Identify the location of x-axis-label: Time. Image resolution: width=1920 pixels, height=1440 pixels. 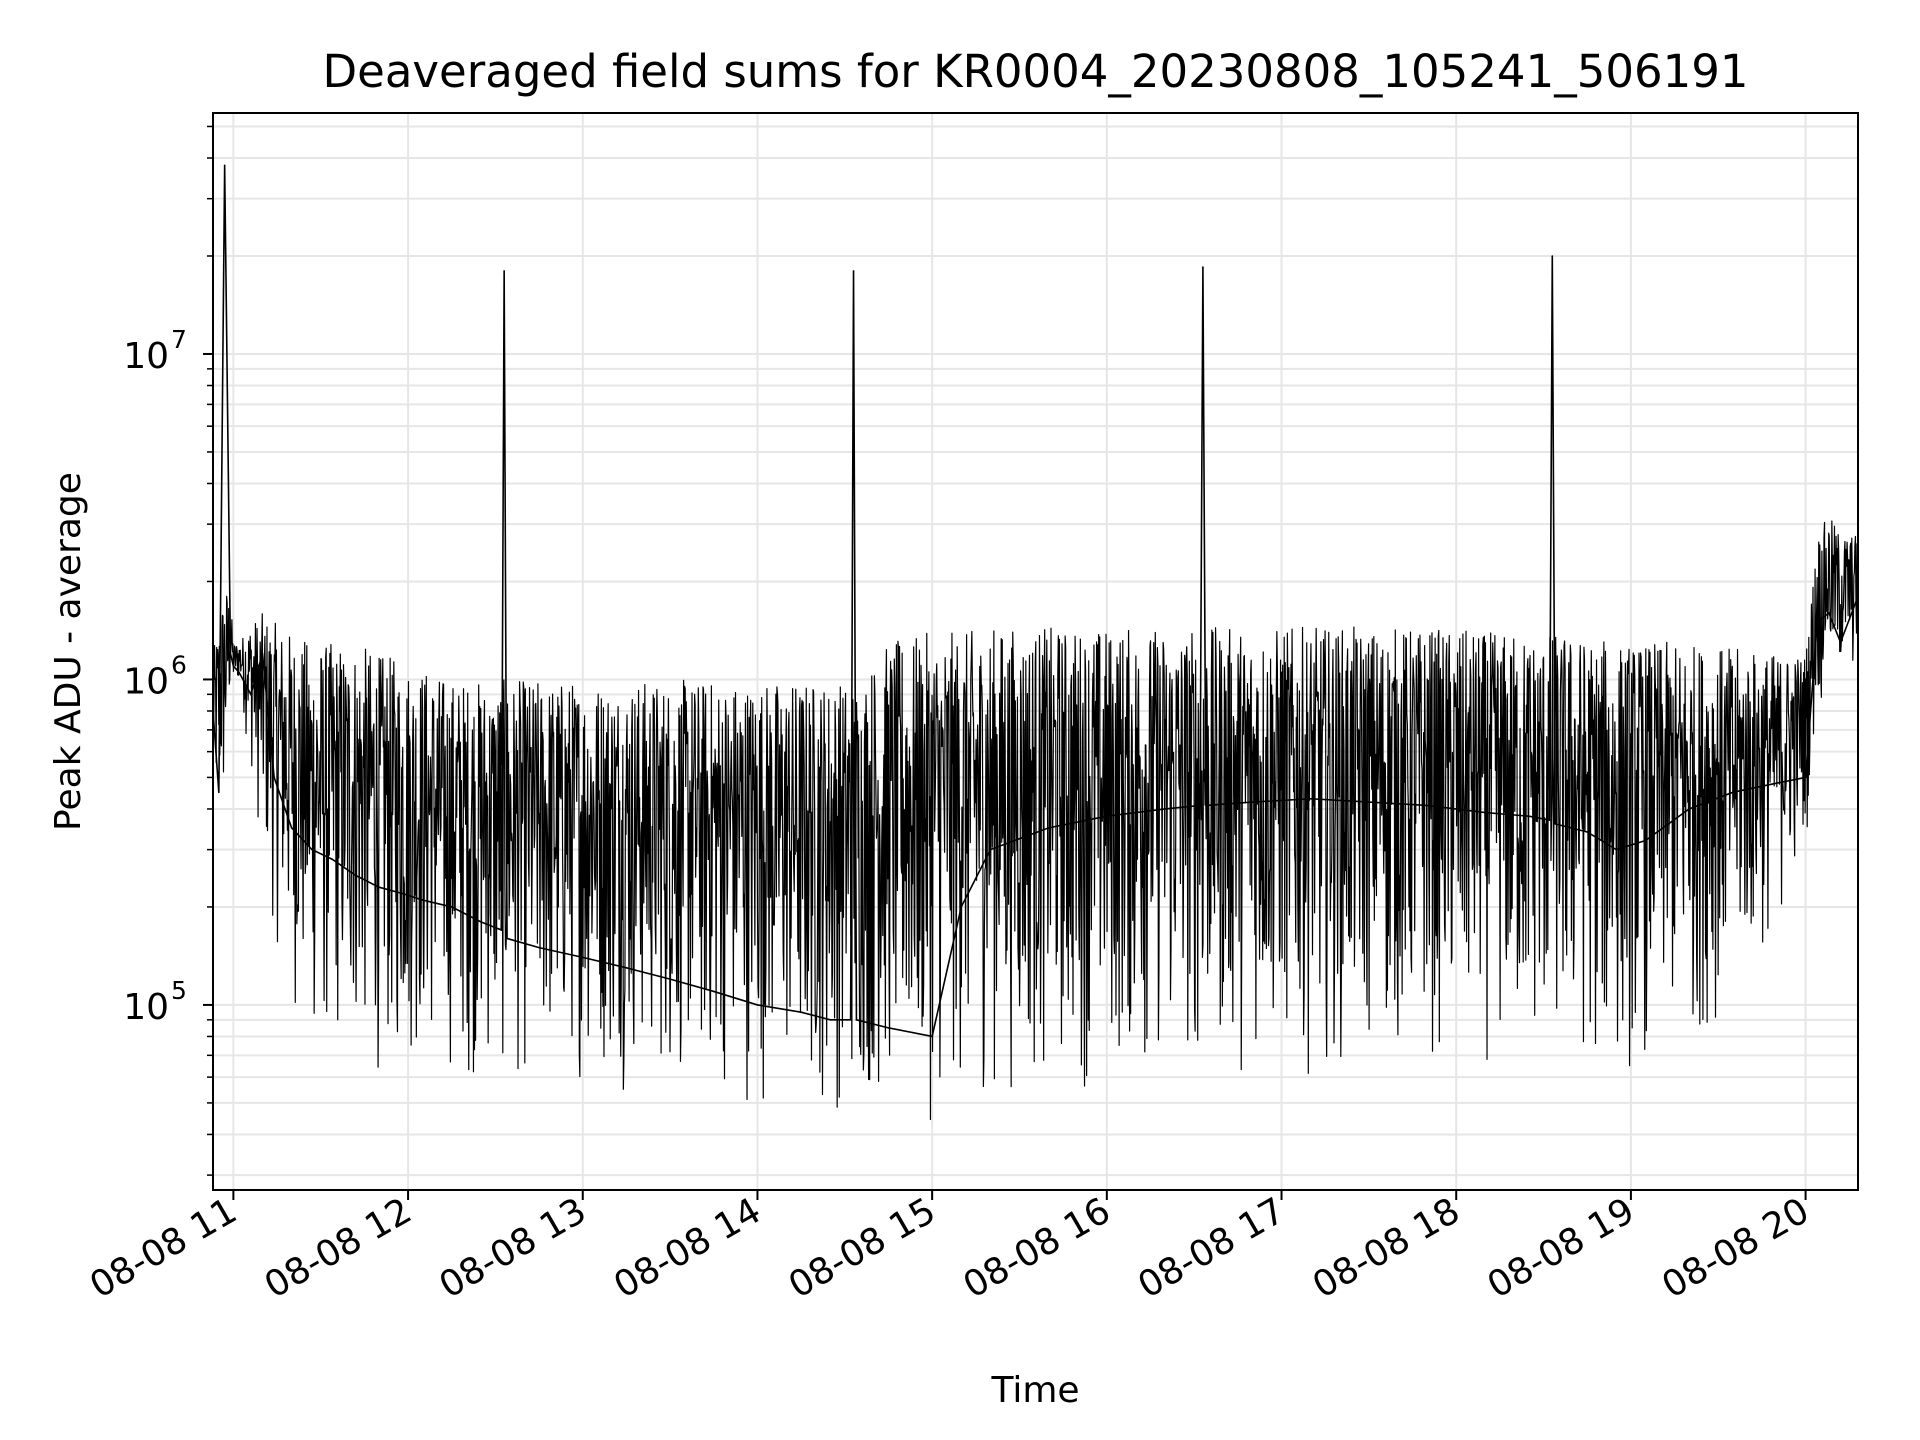
(1034, 1390).